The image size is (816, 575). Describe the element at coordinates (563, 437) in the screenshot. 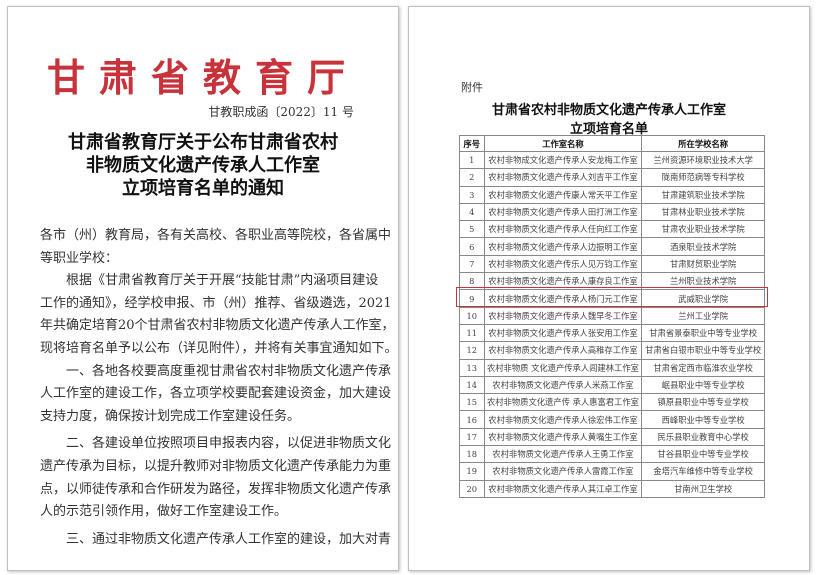

I see `studio-name: 农村非物质文化遗产传承人黄嘴生工作室` at that location.